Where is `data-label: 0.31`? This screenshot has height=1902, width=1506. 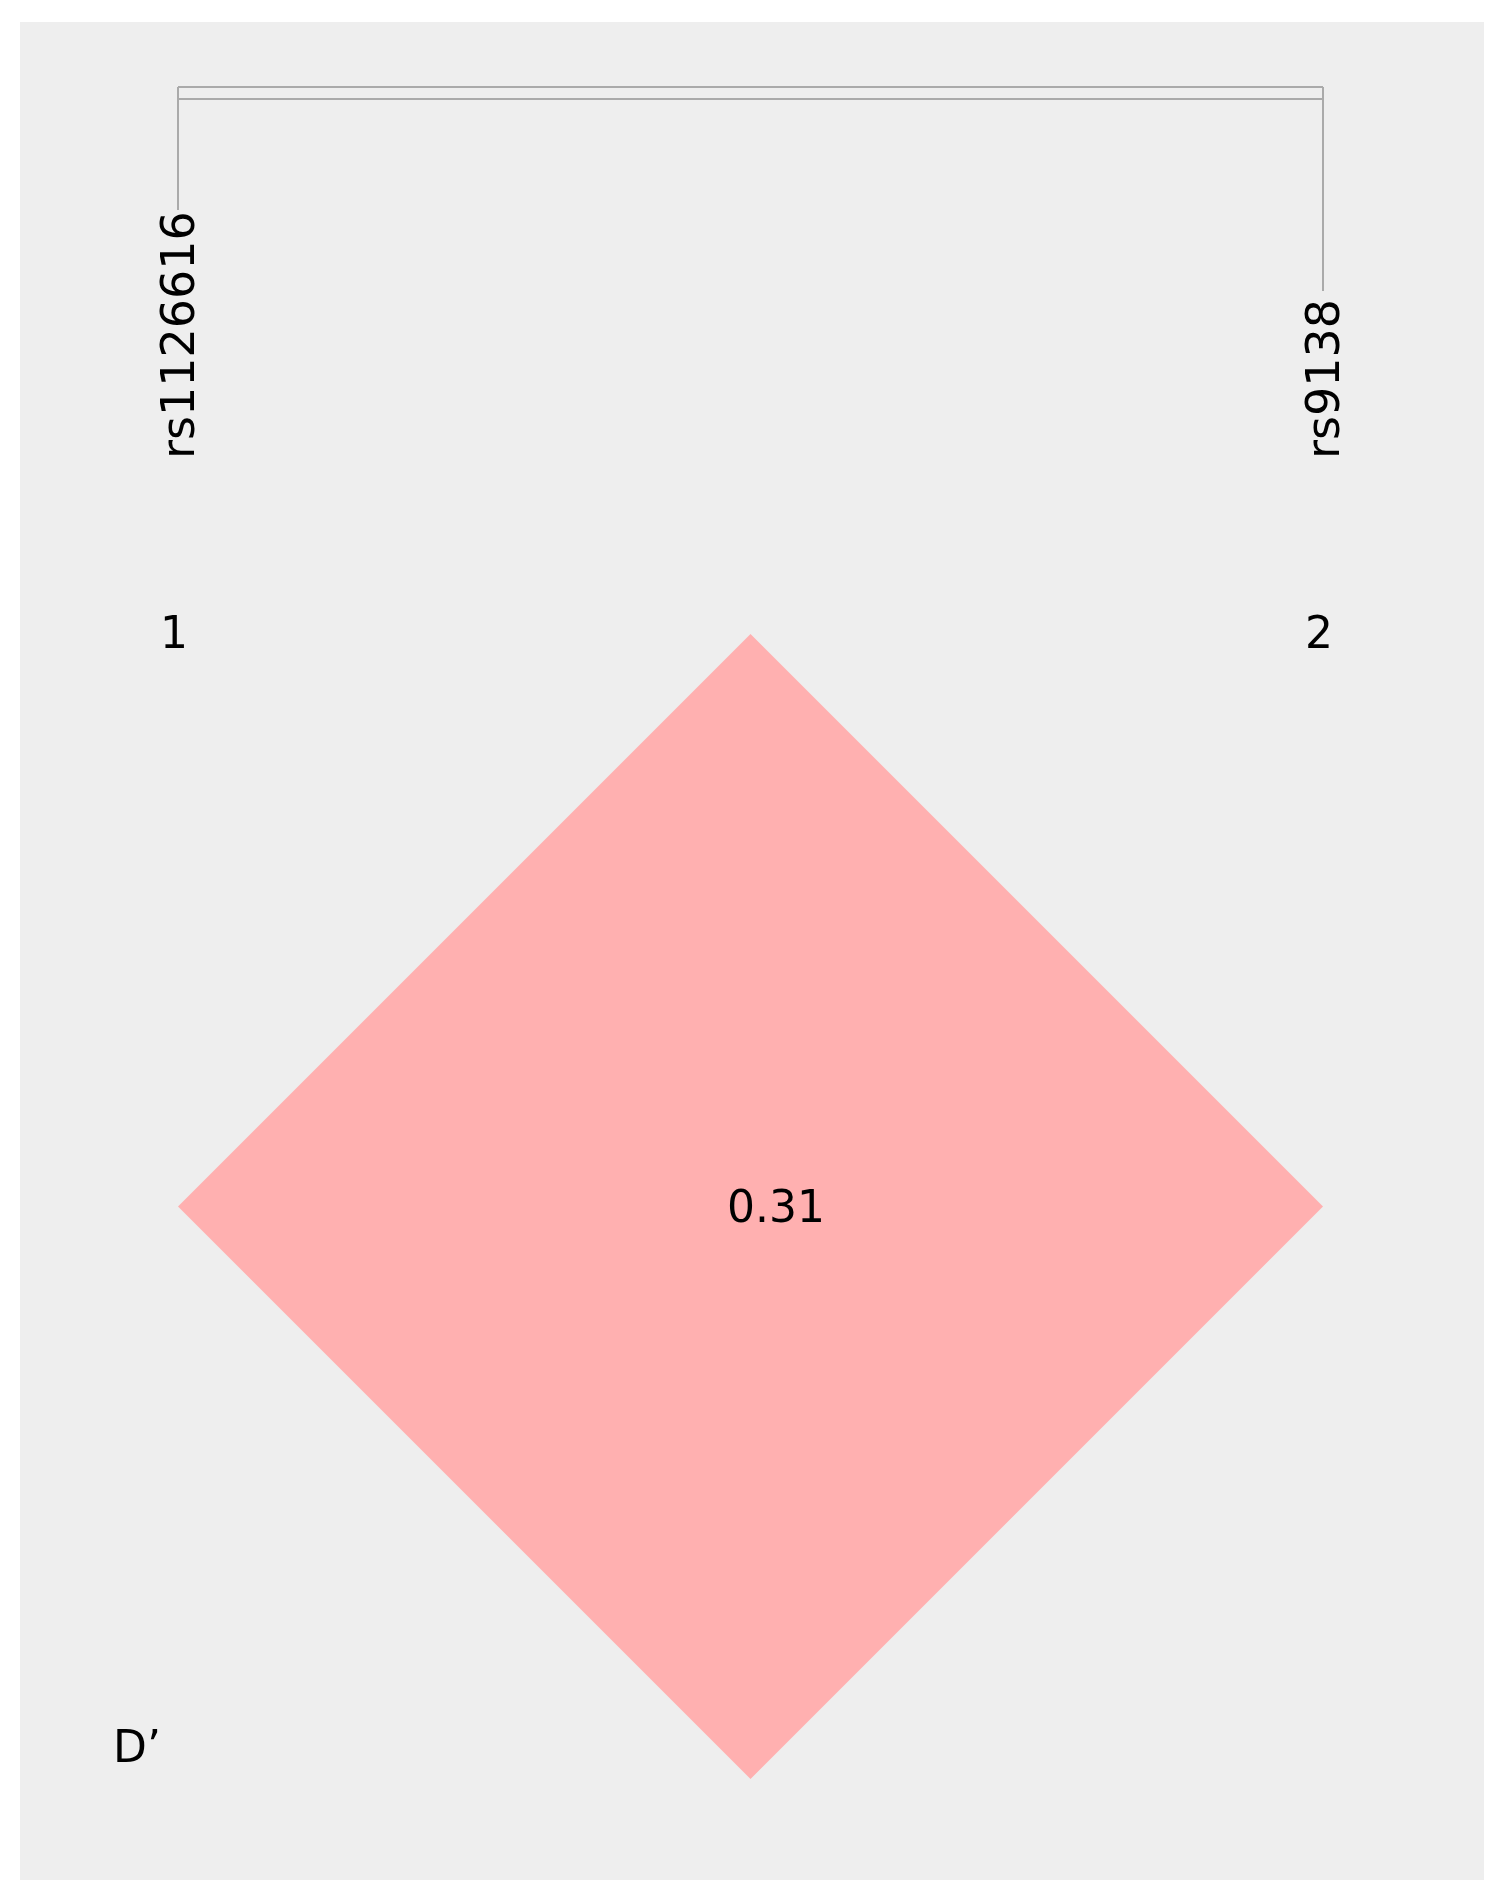
data-label: 0.31 is located at coordinates (776, 1206).